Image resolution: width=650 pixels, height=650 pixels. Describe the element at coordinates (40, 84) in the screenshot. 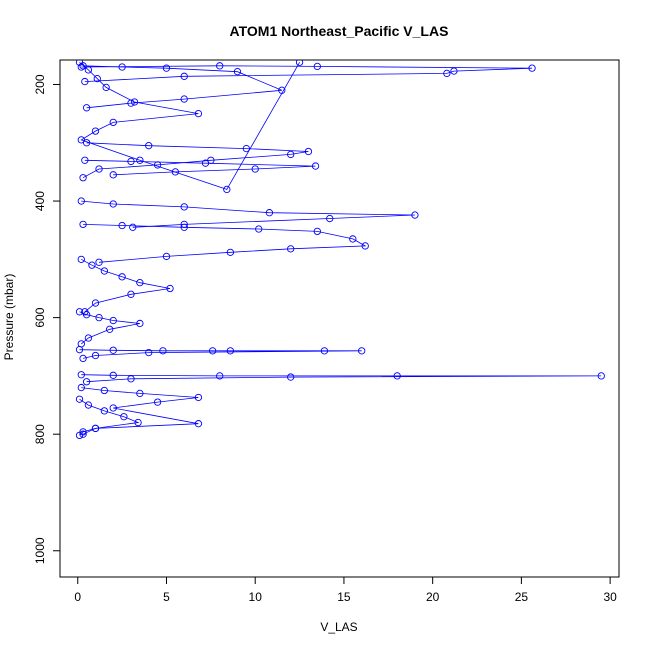

I see `y-tick-label: 200` at that location.